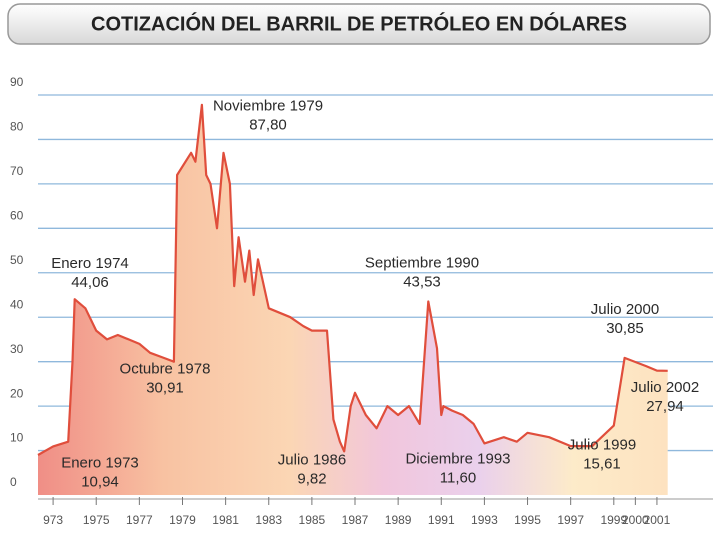 The height and width of the screenshot is (540, 720). I want to click on x-tick-label: 1991, so click(441, 520).